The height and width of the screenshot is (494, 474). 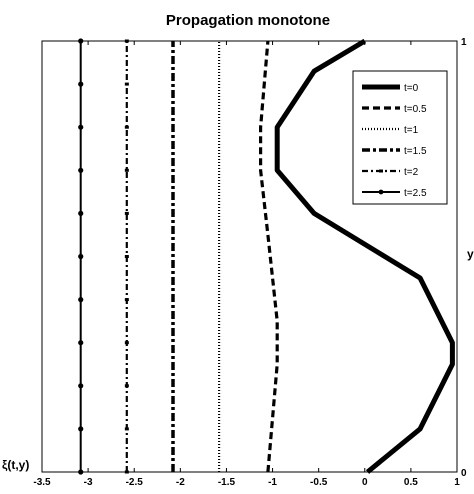 What do you see at coordinates (464, 42) in the screenshot?
I see `y-tick-label: 1` at bounding box center [464, 42].